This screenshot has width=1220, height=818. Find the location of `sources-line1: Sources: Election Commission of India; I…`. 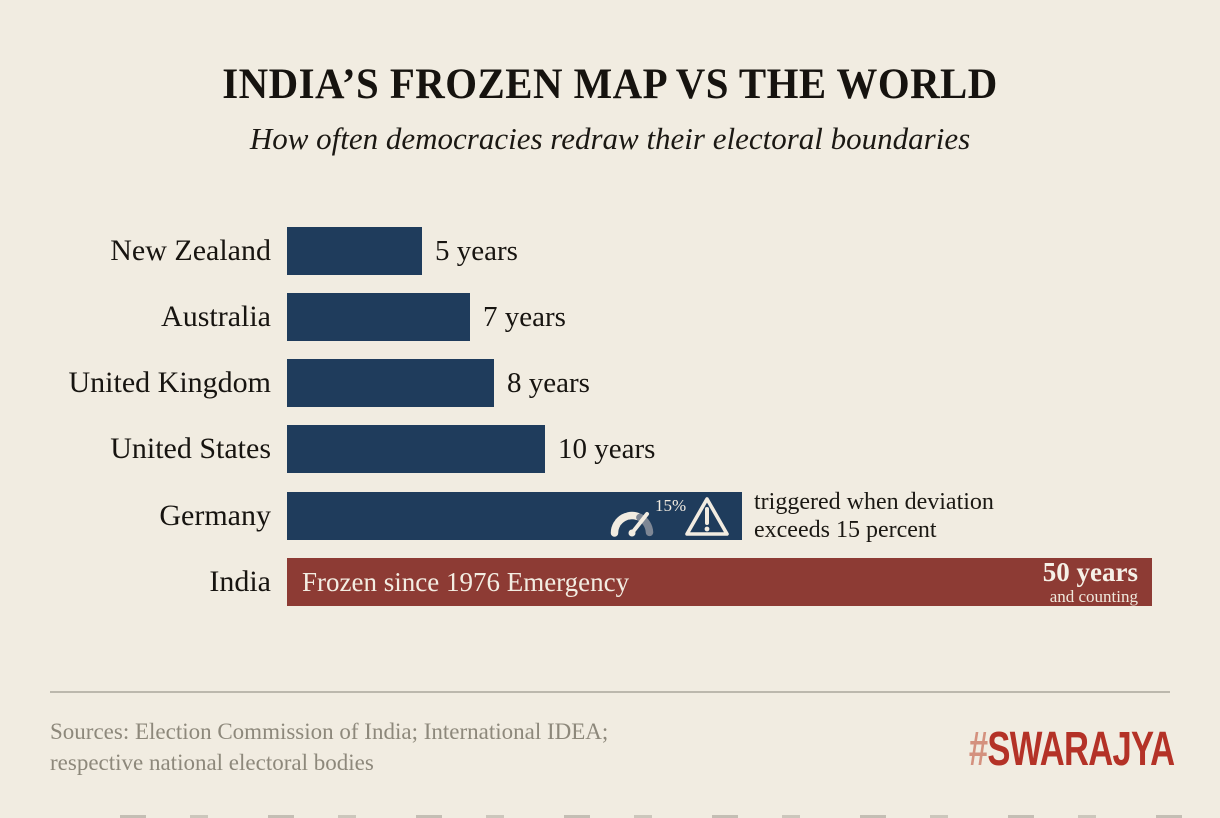

sources-line1: Sources: Election Commission of India; I… is located at coordinates (329, 731).